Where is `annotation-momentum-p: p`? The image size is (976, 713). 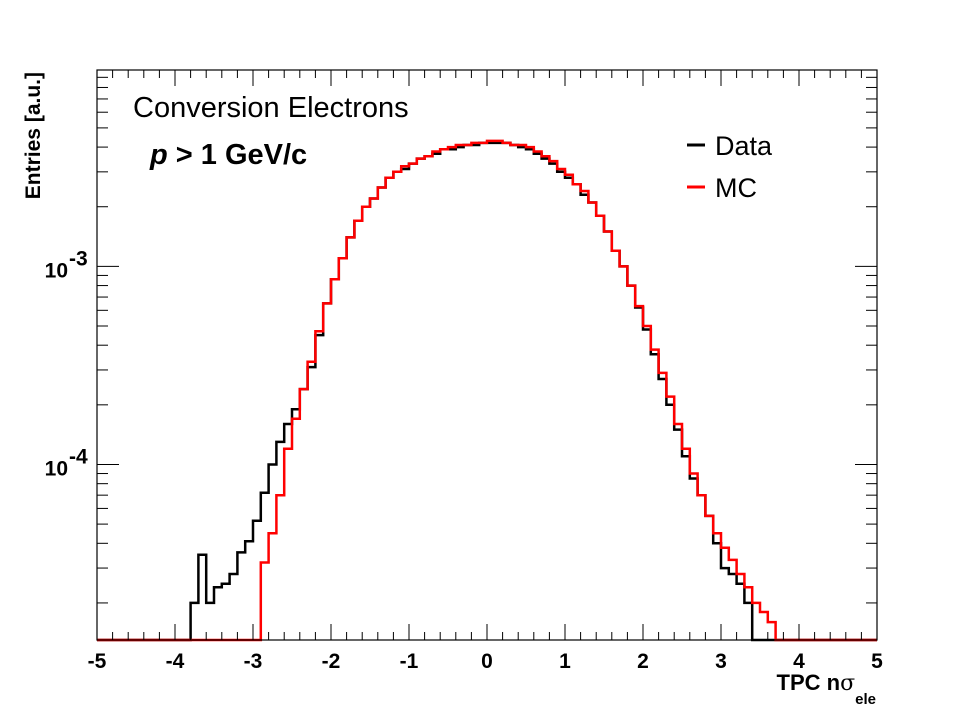
annotation-momentum-p: p is located at coordinates (158, 155).